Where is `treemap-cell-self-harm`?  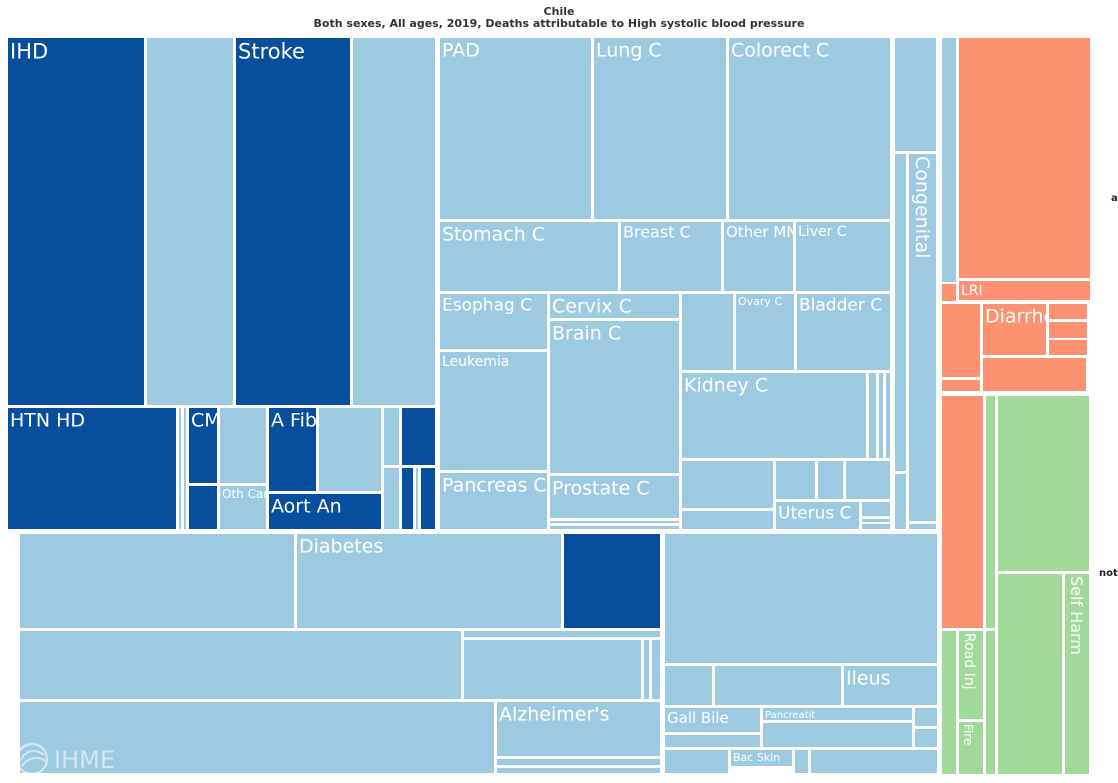 treemap-cell-self-harm is located at coordinates (1077, 674).